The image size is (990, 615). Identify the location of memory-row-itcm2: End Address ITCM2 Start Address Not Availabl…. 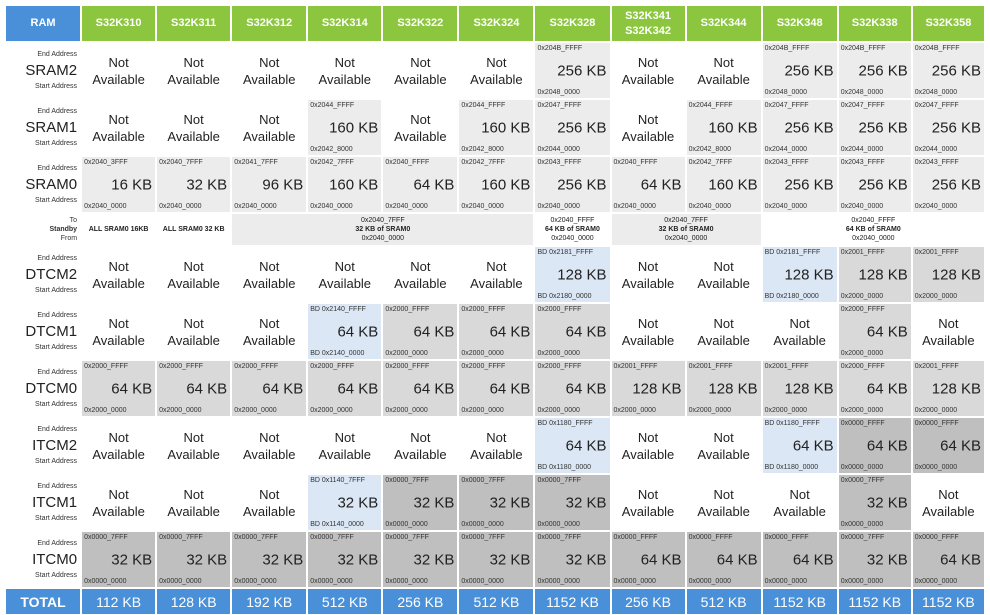
(495, 445).